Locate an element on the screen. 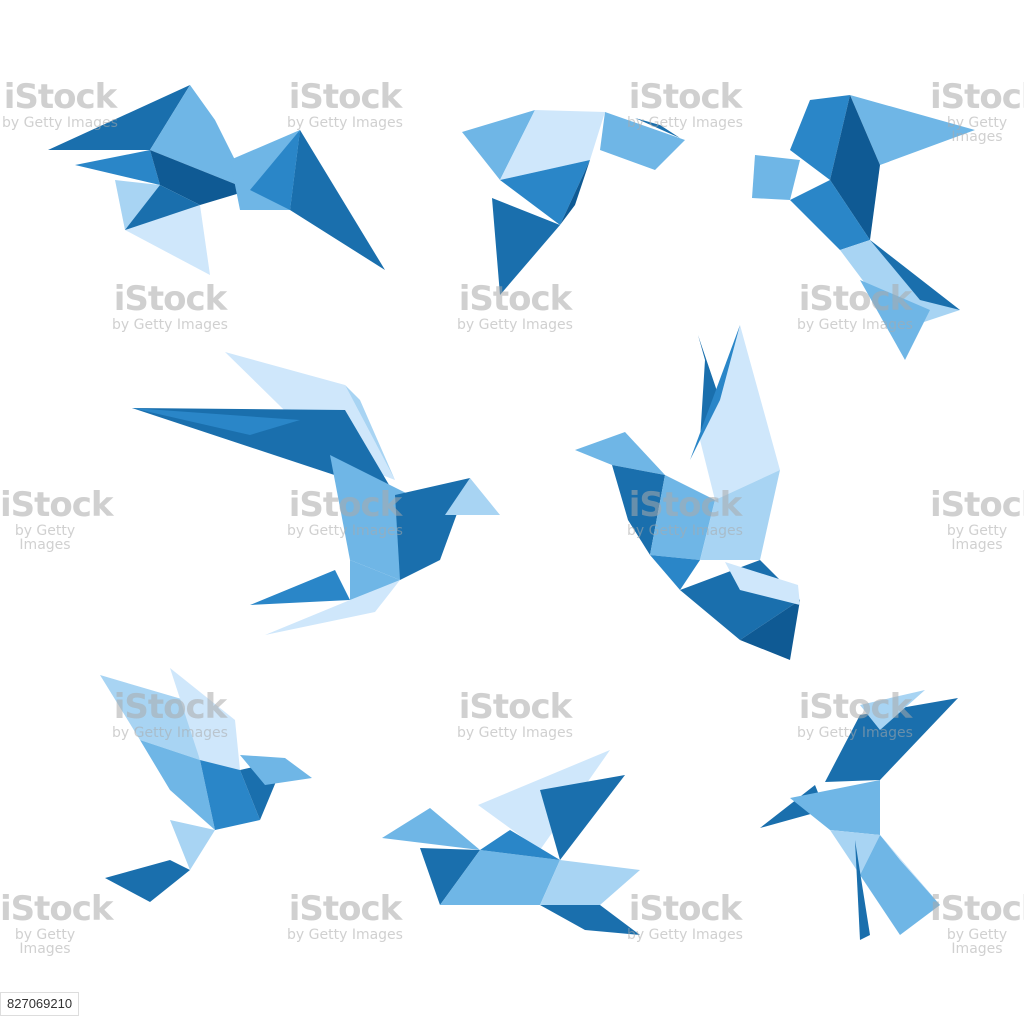 Image resolution: width=1024 pixels, height=1024 pixels. stock-id-label: 827069210 is located at coordinates (40, 1004).